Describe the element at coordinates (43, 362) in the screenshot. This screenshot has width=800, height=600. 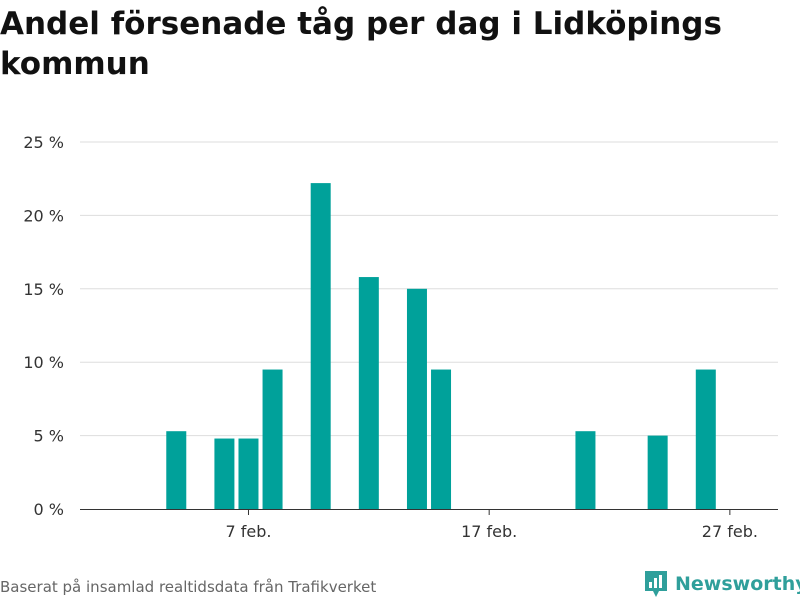
I see `y-tick-label: 10 %` at that location.